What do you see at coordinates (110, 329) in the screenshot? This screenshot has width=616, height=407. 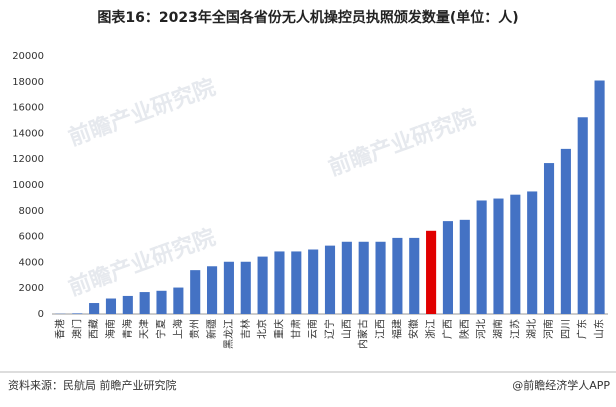 I see `x-tick-label: 海南` at bounding box center [110, 329].